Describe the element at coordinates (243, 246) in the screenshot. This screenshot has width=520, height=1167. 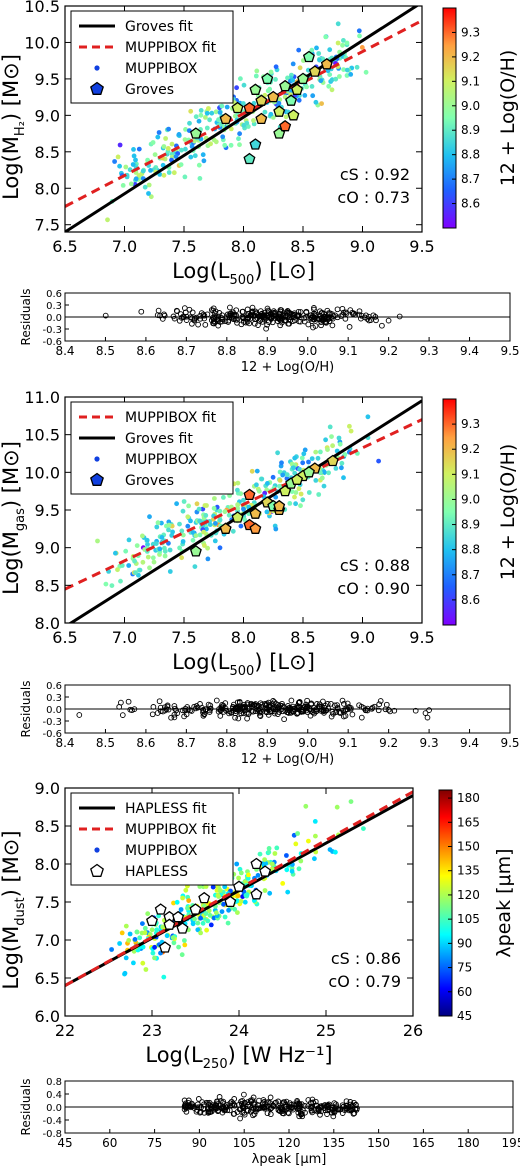
I see `x-tick-label: 8.0` at that location.